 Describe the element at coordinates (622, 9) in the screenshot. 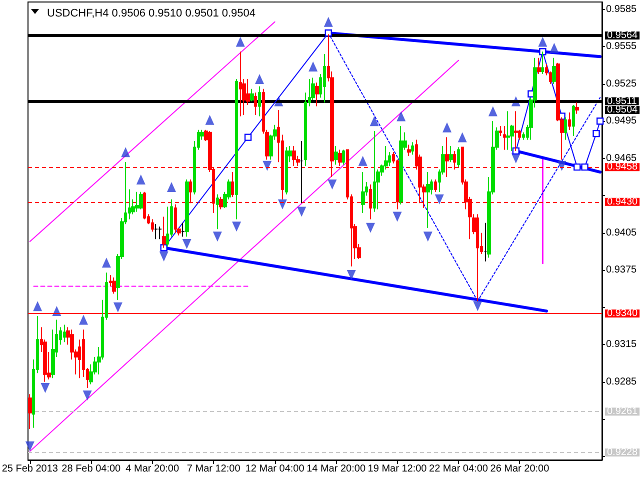

I see `y-tick-label: 0.9585` at that location.